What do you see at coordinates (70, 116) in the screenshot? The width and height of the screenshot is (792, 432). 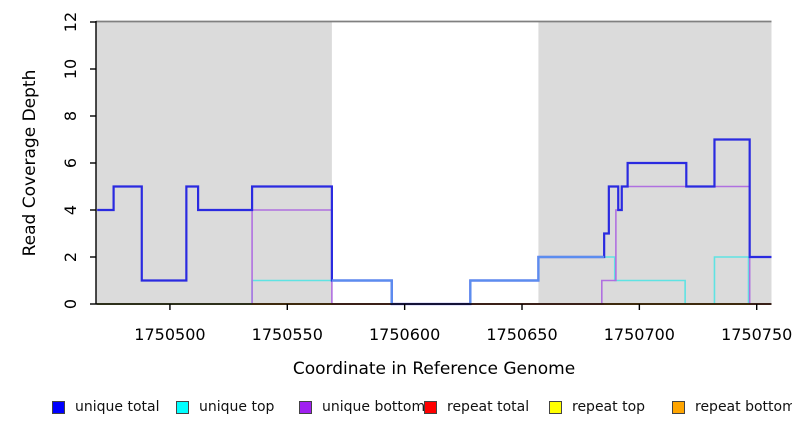 I see `y-tick-label: 8` at bounding box center [70, 116].